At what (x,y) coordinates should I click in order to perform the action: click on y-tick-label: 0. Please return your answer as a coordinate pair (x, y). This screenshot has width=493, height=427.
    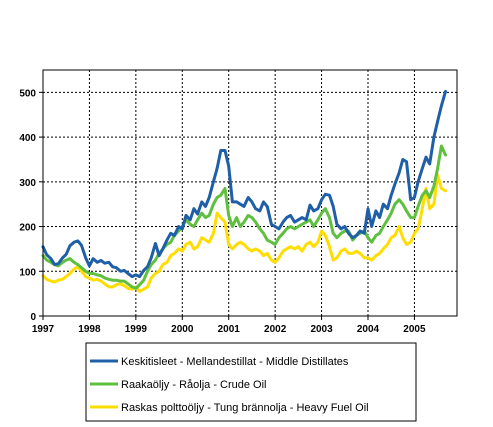
    Looking at the image, I should click on (33, 317).